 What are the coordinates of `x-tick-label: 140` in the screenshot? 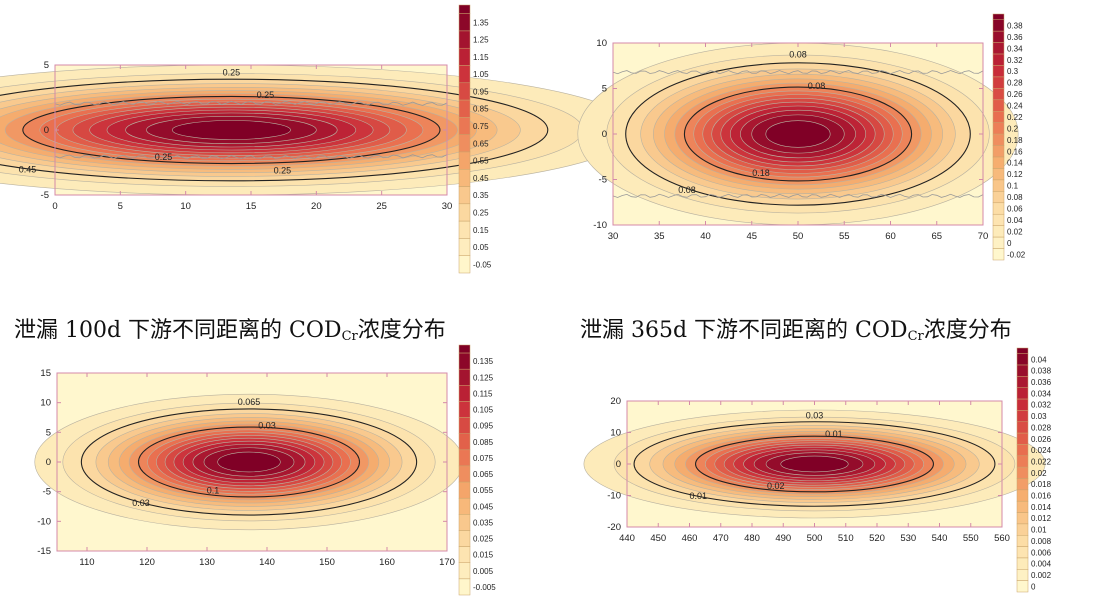 It's located at (267, 562).